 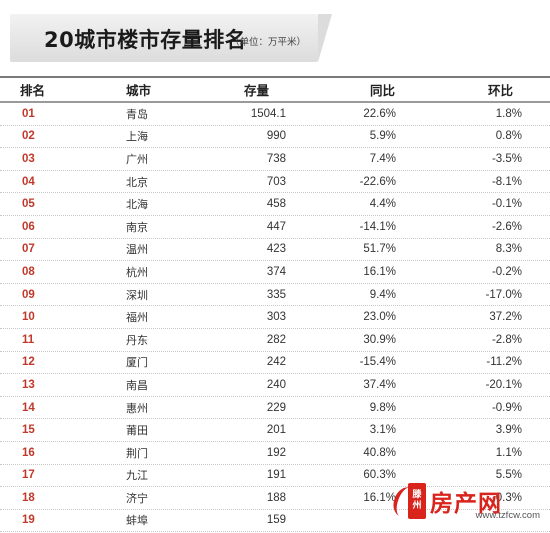 I want to click on logo-mark: 滕 州, so click(x=417, y=501).